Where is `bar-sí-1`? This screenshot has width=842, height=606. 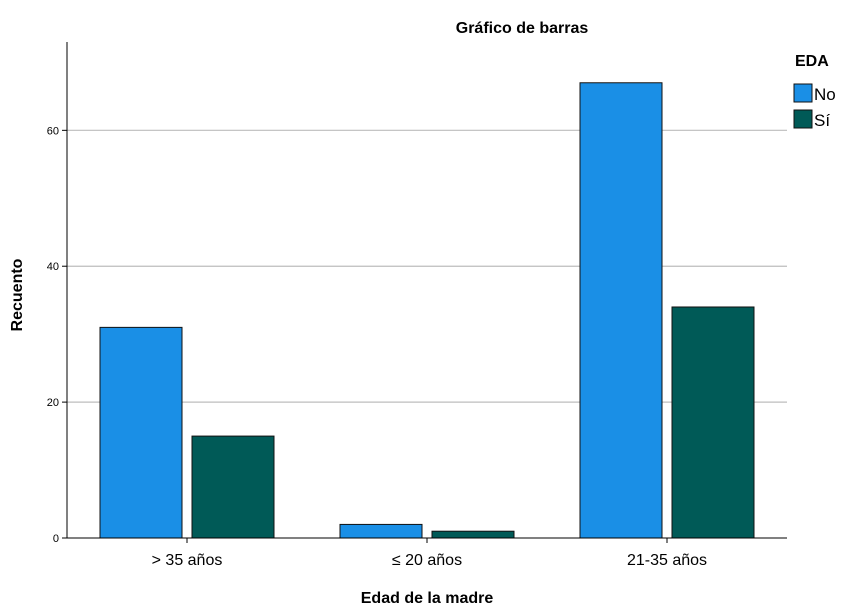 bar-sí-1 is located at coordinates (233, 487).